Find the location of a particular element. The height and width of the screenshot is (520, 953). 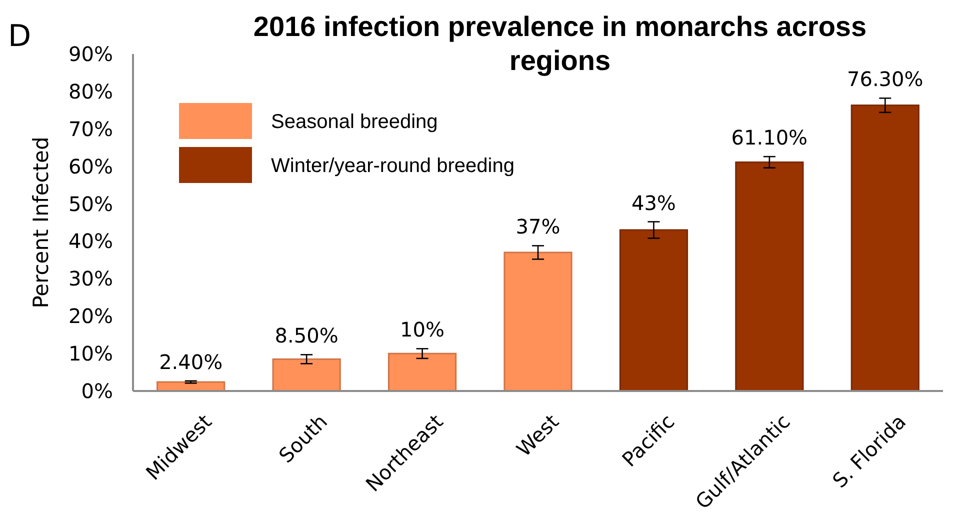

data-label: 10% is located at coordinates (422, 330).